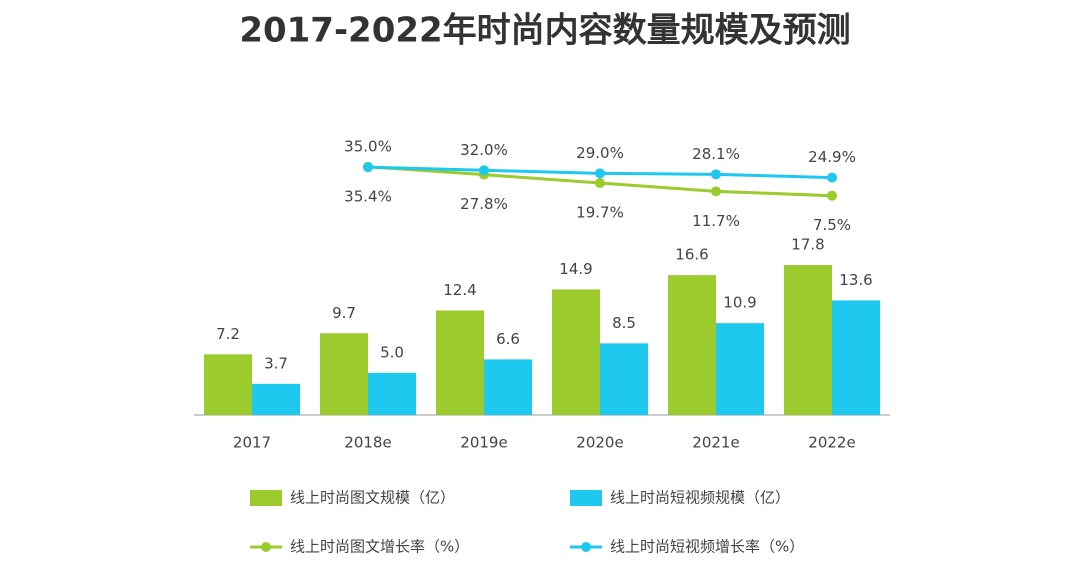  I want to click on x-tick-label: 2021e, so click(715, 443).